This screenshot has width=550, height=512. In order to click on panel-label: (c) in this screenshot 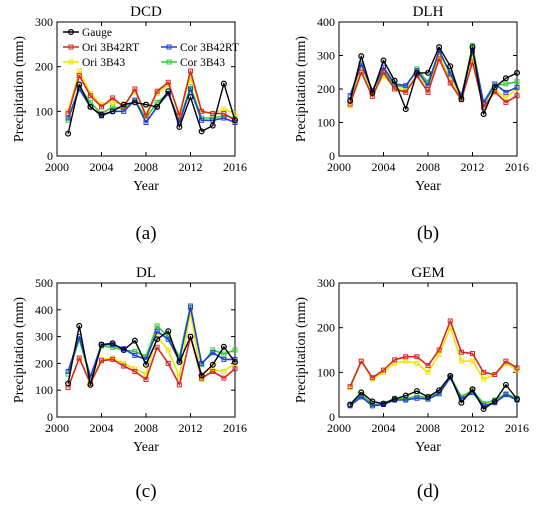, I will do `click(145, 491)`.